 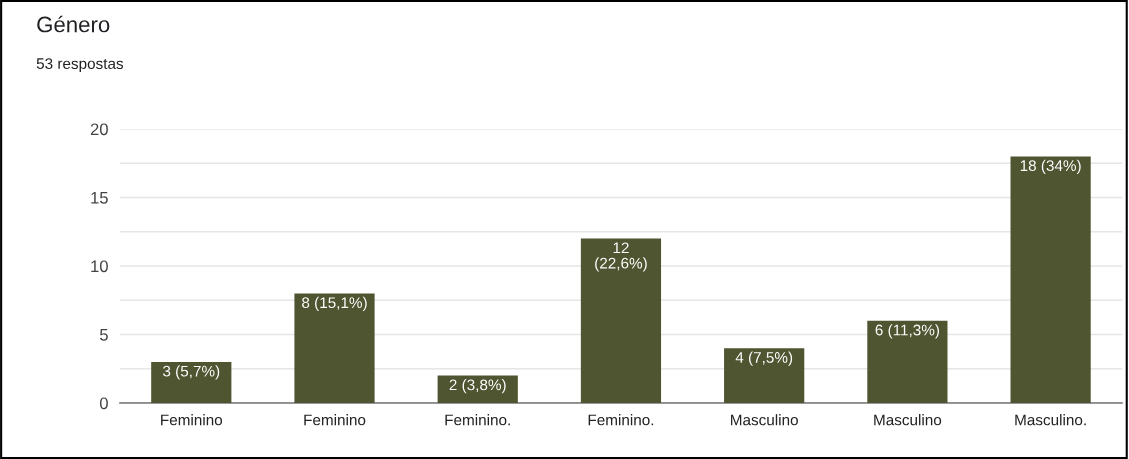 I want to click on data-label: 12 (22,6%), so click(x=621, y=257).